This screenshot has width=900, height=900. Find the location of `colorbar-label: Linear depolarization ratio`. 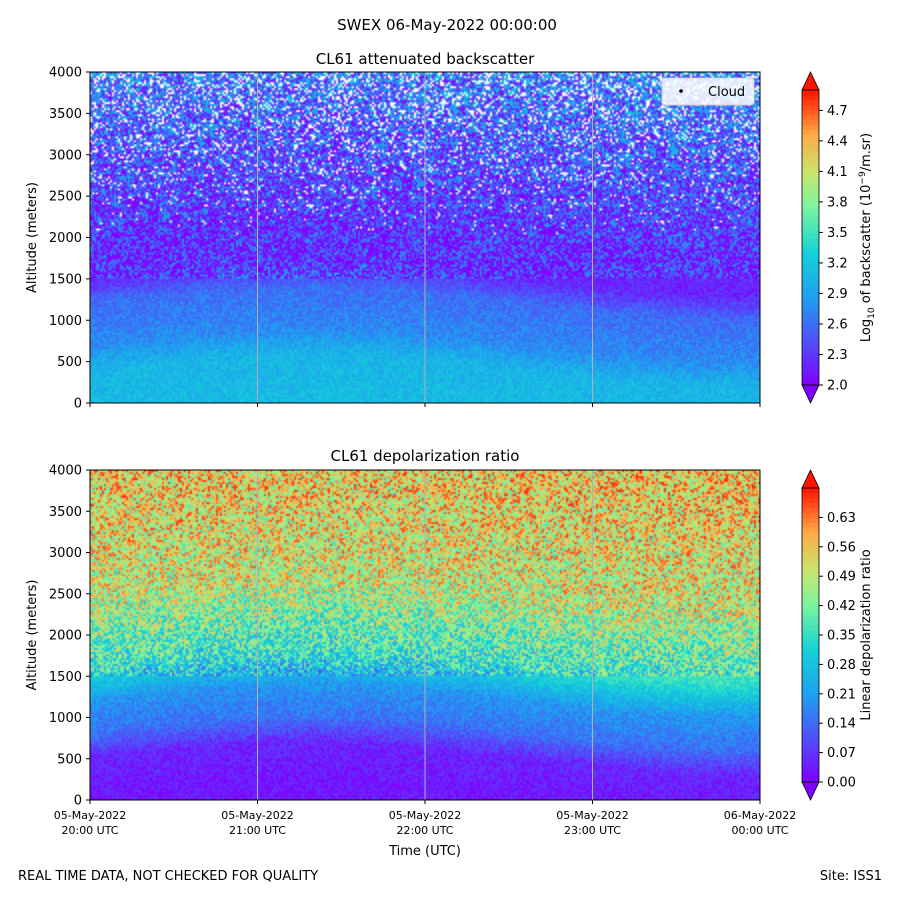

colorbar-label: Linear depolarization ratio is located at coordinates (866, 634).